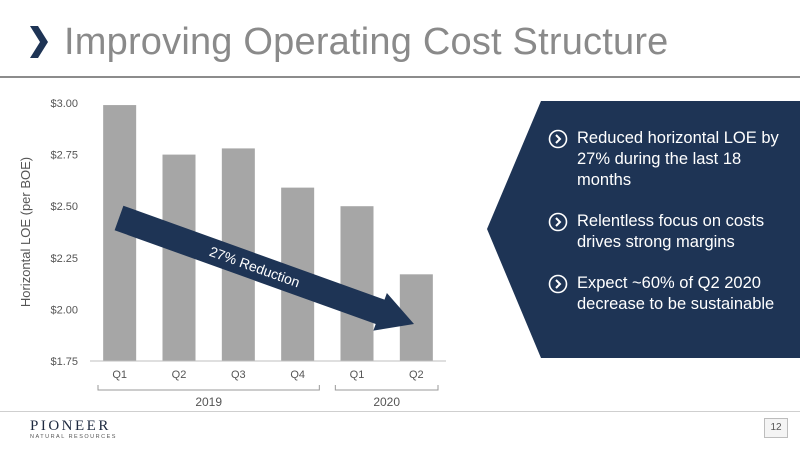 The height and width of the screenshot is (450, 800). I want to click on group-label: 2019, so click(208, 402).